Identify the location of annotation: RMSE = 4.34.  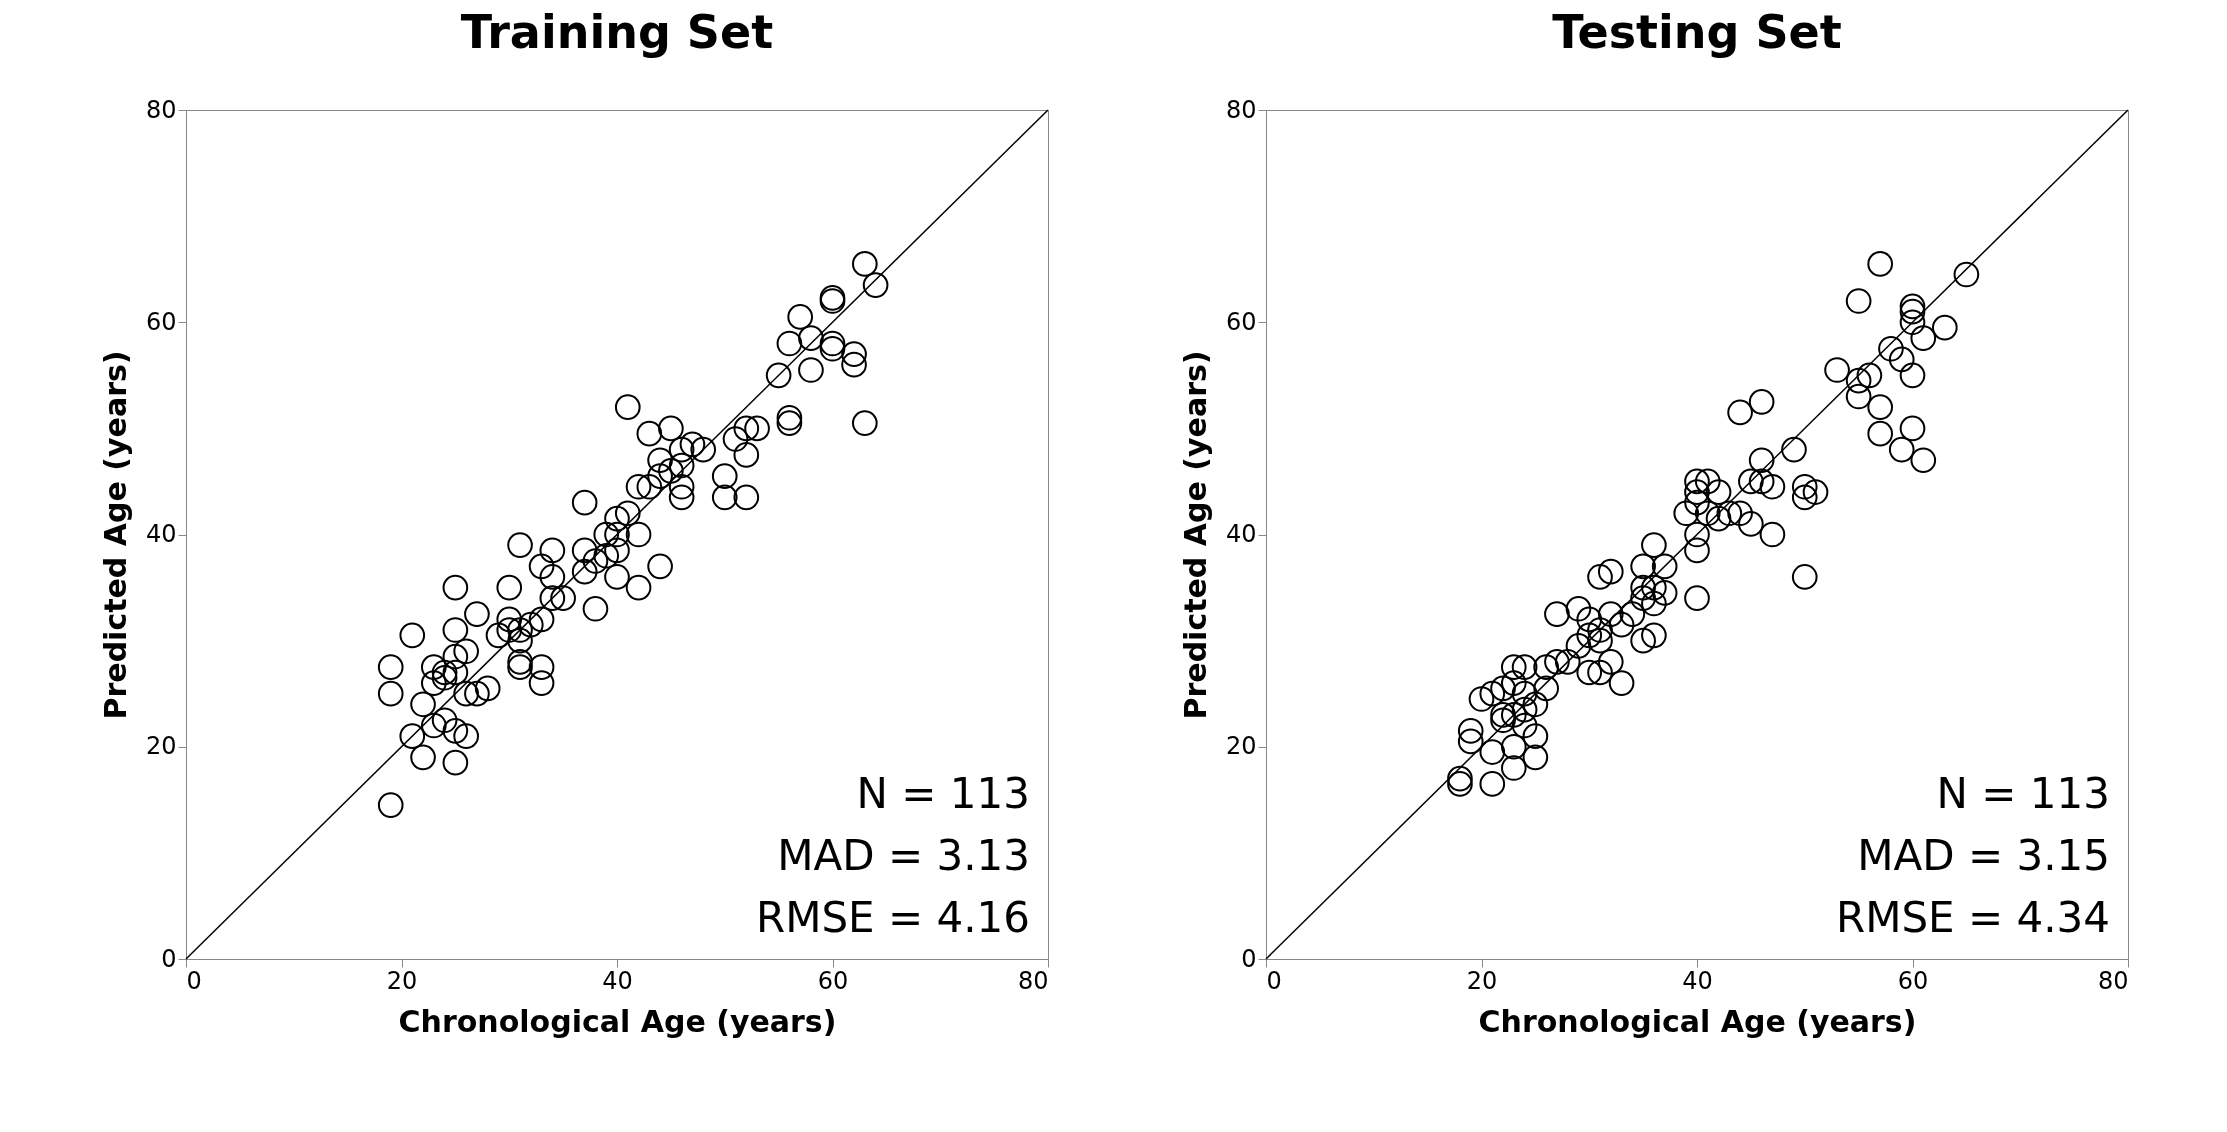
(1972, 917).